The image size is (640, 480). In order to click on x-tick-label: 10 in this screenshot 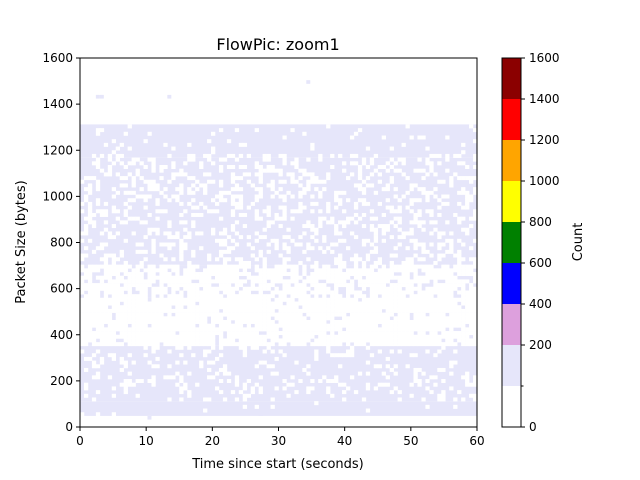, I will do `click(146, 441)`.